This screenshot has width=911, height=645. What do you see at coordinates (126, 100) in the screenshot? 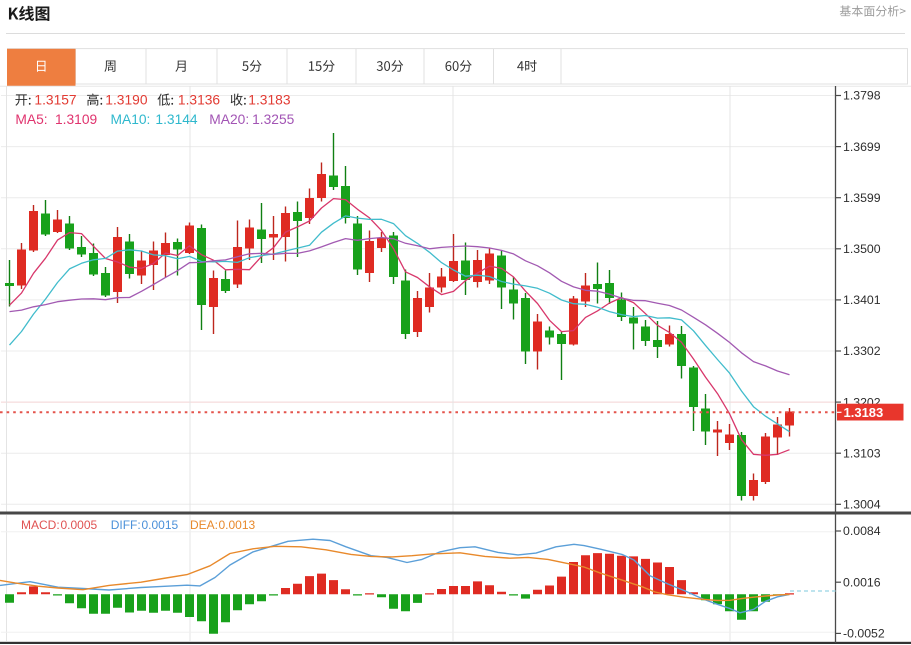
I see `svg-text: 1.3190` at bounding box center [126, 100].